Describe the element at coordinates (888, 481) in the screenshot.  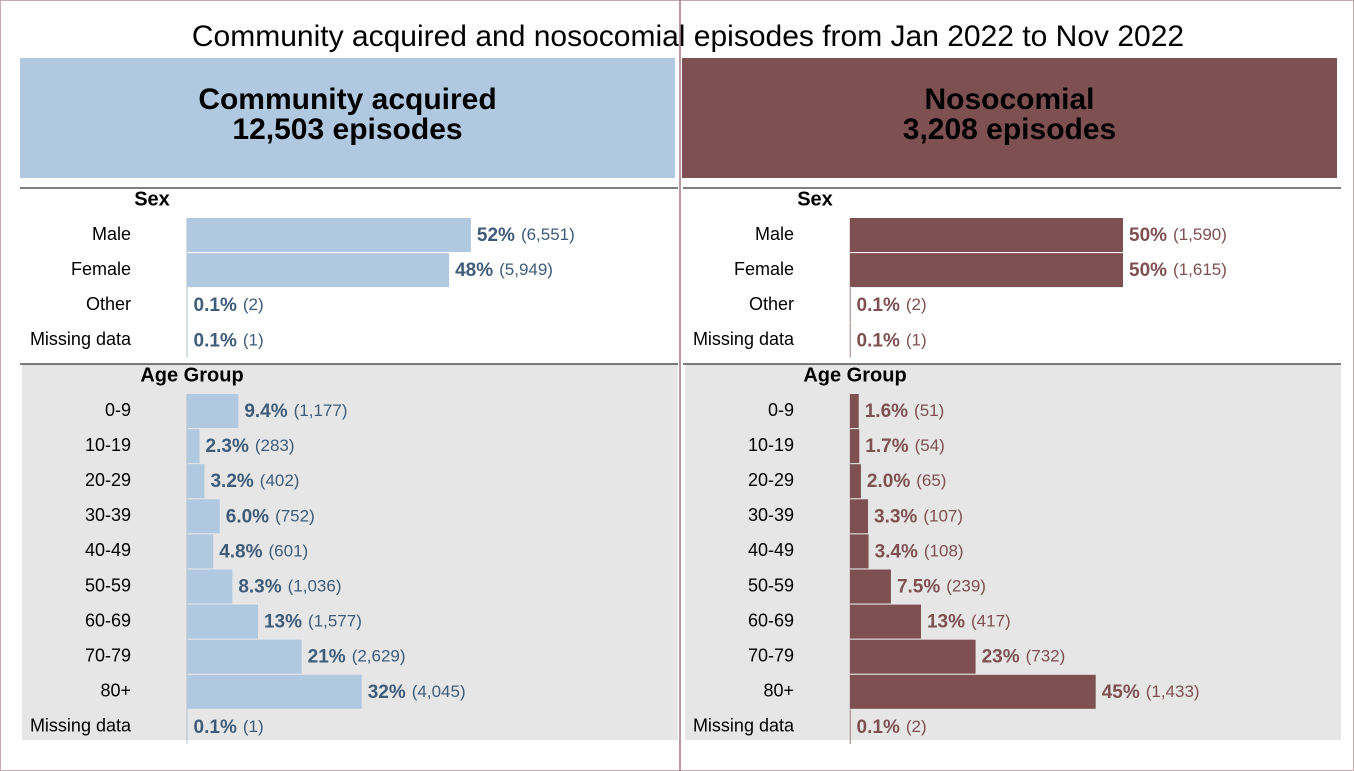
I see `percent-label: 2.0%` at that location.